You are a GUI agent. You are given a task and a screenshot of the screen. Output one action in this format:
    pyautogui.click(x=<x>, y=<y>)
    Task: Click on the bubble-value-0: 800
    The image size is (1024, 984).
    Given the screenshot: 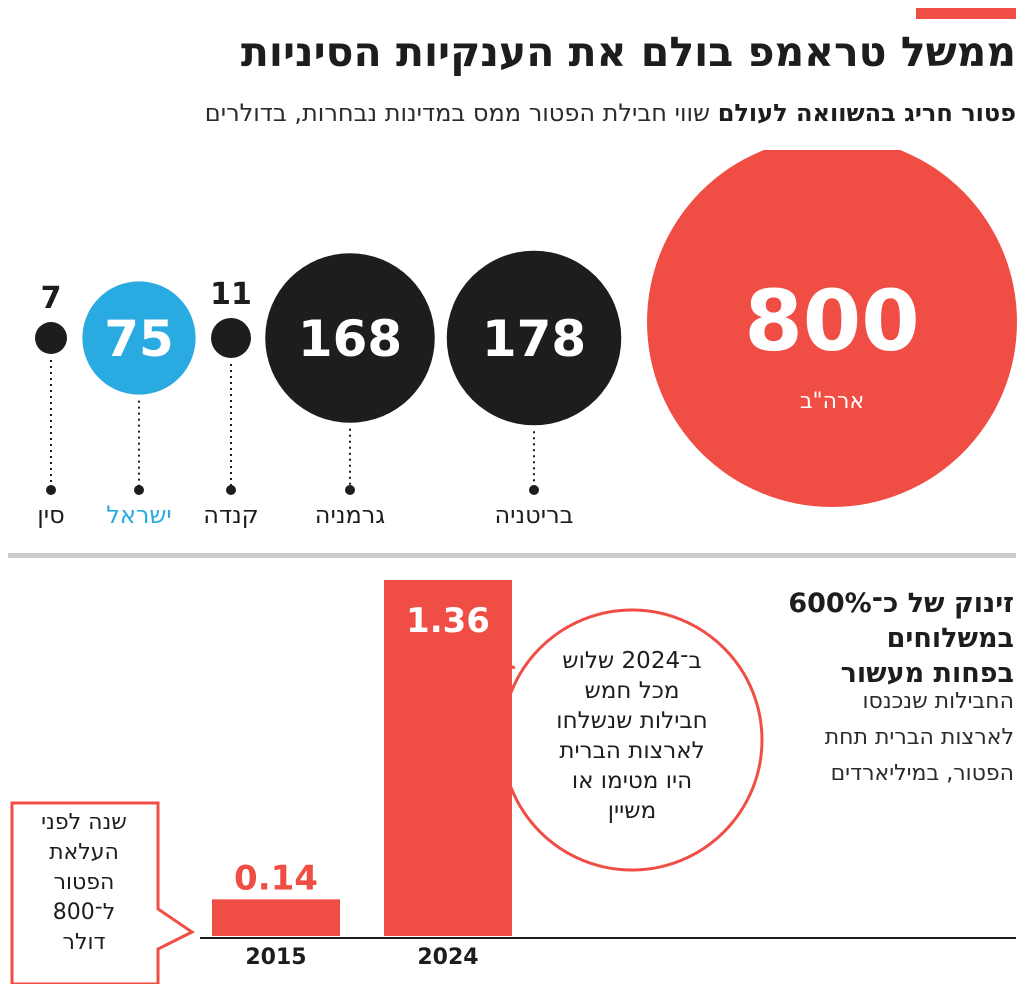 What is the action you would take?
    pyautogui.click(x=831, y=321)
    